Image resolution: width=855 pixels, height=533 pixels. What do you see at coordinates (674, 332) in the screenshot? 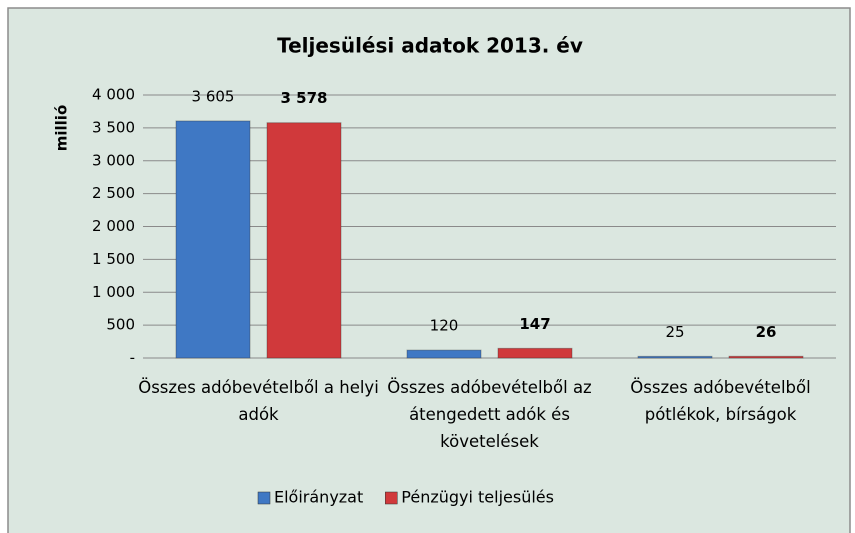
I see `data-label: 25` at bounding box center [674, 332].